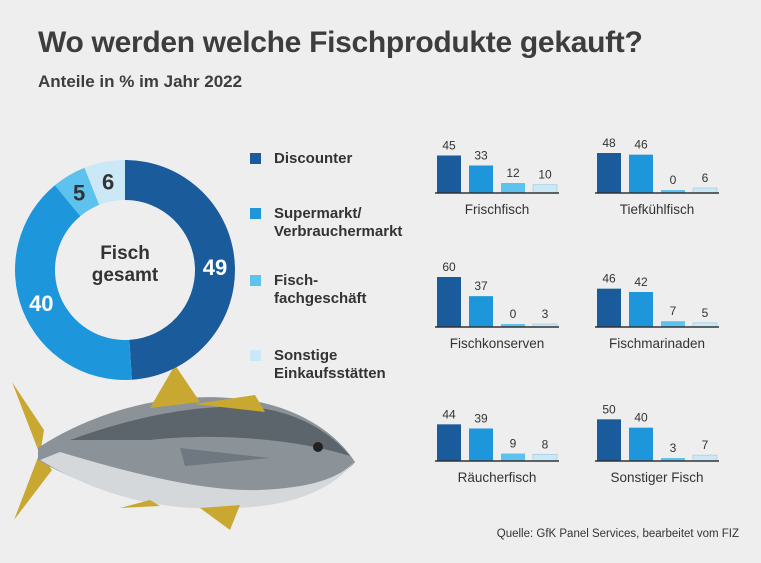 The image size is (761, 563). What do you see at coordinates (497, 343) in the screenshot?
I see `bar-chart-title: Fischkonserven` at bounding box center [497, 343].